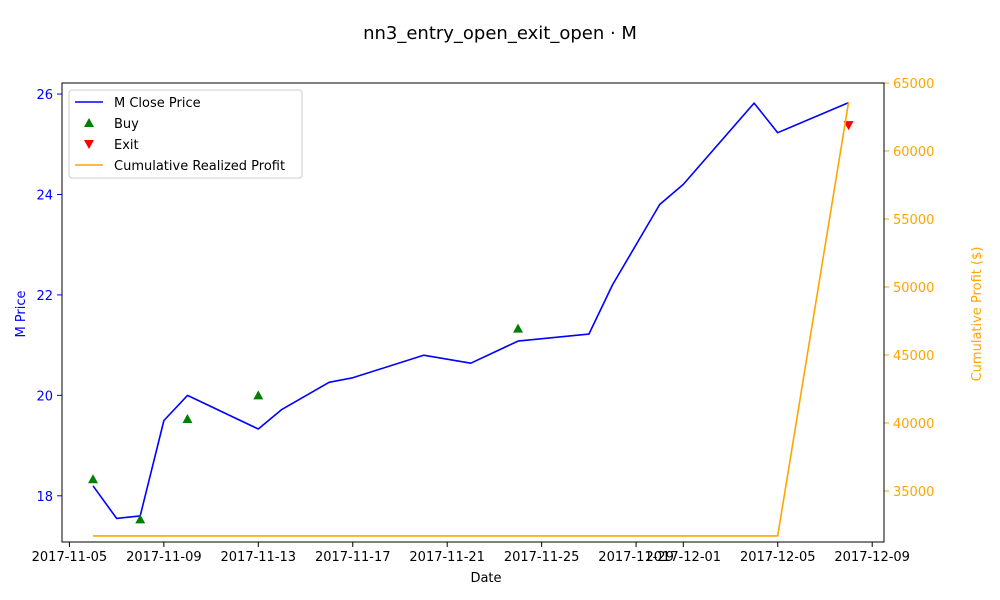 This screenshot has width=1000, height=600. What do you see at coordinates (848, 126) in the screenshot?
I see `exit-marker` at bounding box center [848, 126].